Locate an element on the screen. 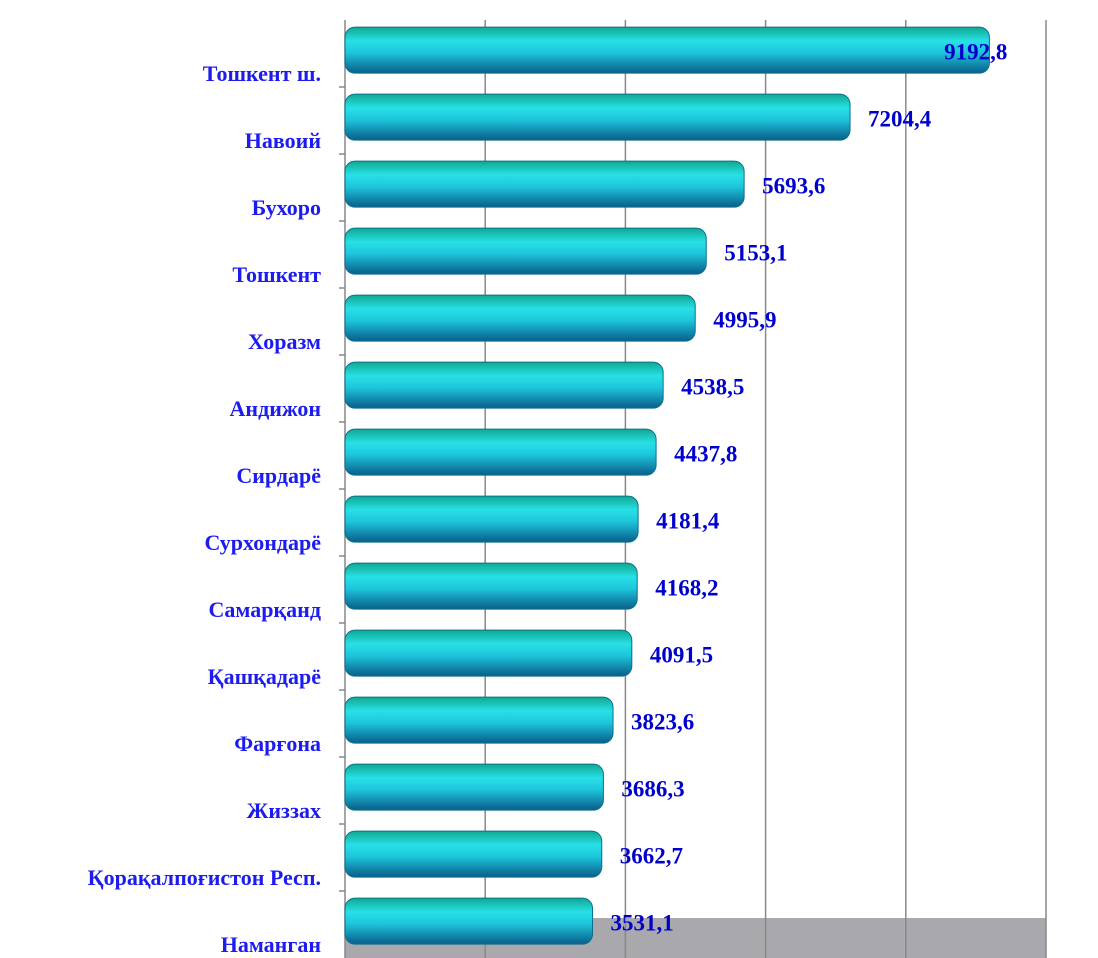 The image size is (1098, 958). category-label: Навоий is located at coordinates (283, 140).